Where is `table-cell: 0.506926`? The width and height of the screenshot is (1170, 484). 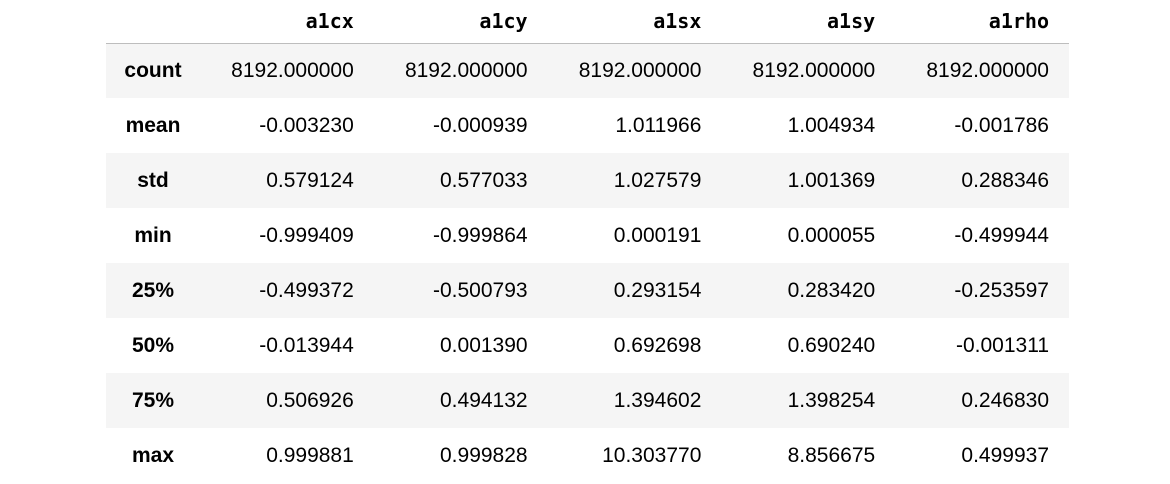
table-cell: 0.506926 is located at coordinates (310, 400).